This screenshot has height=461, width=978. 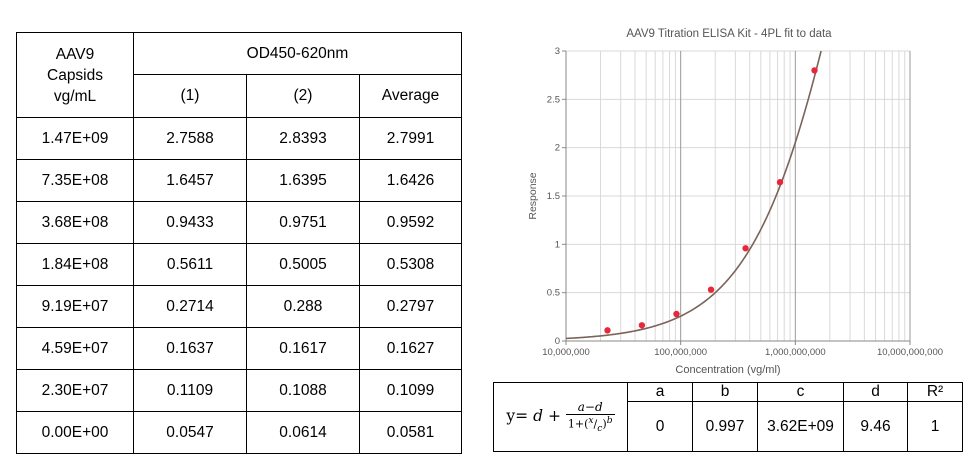 What do you see at coordinates (75, 306) in the screenshot?
I see `capsids-cell: 9.19E+07` at bounding box center [75, 306].